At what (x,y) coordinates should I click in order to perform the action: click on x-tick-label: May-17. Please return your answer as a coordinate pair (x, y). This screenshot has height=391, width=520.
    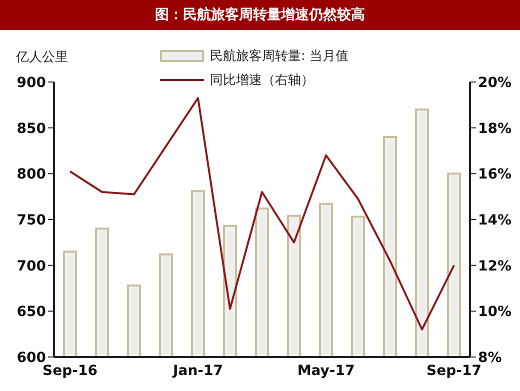
    Looking at the image, I should click on (326, 370).